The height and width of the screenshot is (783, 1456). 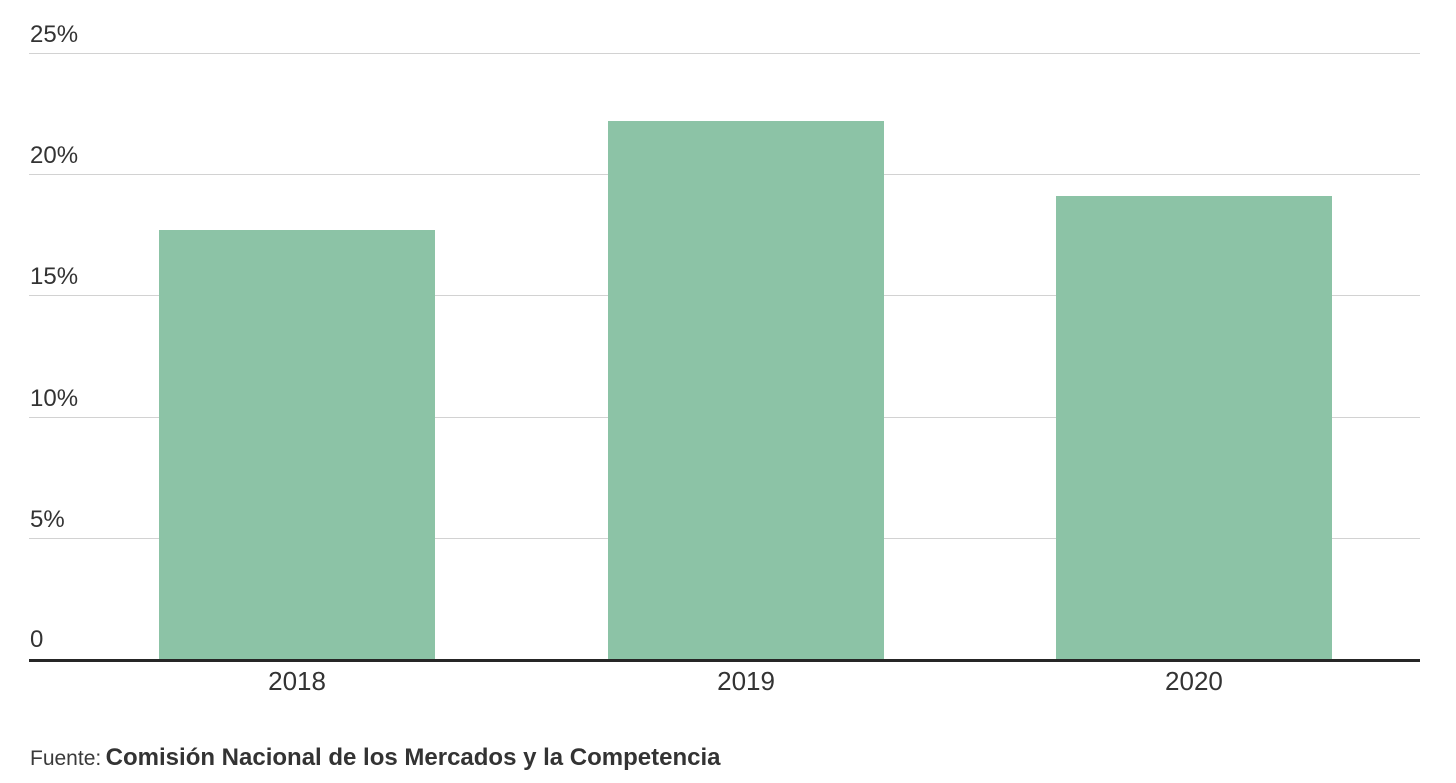 What do you see at coordinates (54, 277) in the screenshot?
I see `y-axis-tick-label: 15%` at bounding box center [54, 277].